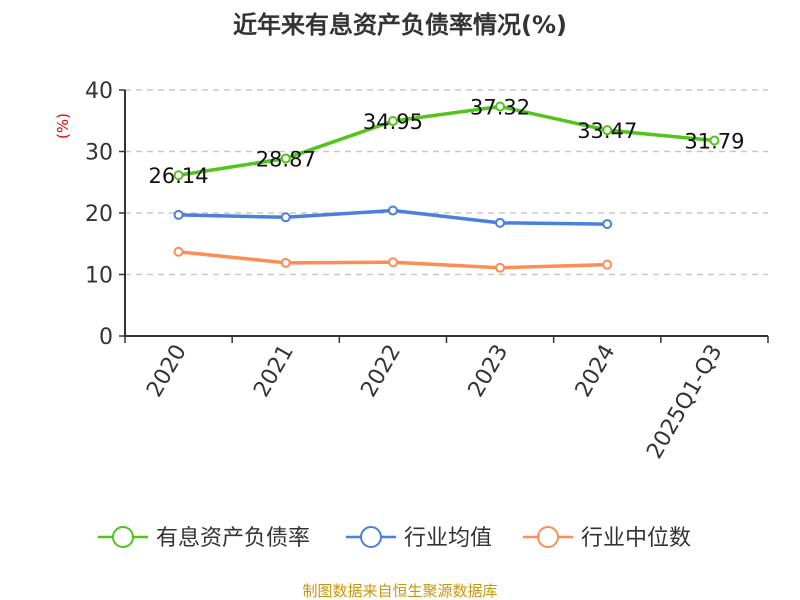  Describe the element at coordinates (99, 91) in the screenshot. I see `y-tick-label: 40` at that location.